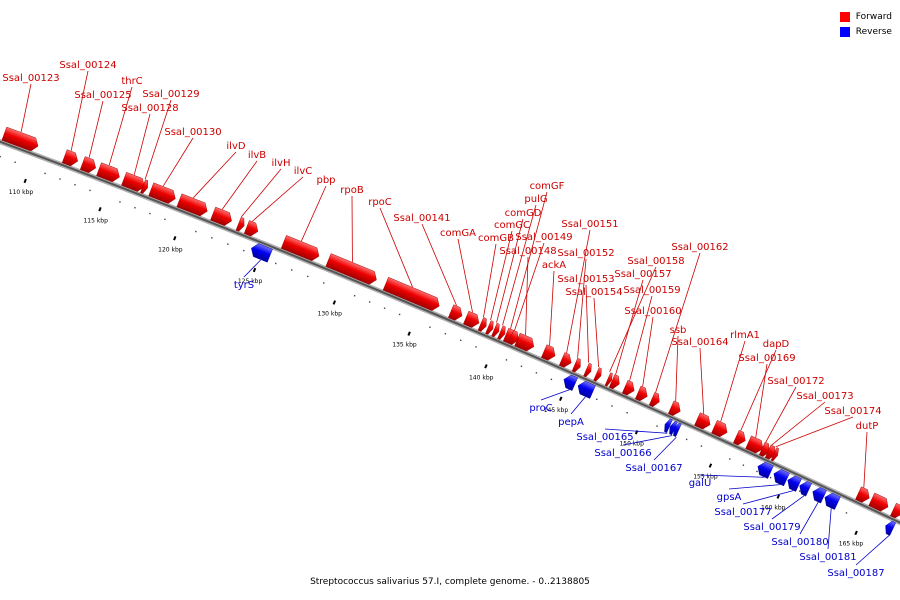  Describe the element at coordinates (862, 494) in the screenshot. I see `gene-dutP` at that location.